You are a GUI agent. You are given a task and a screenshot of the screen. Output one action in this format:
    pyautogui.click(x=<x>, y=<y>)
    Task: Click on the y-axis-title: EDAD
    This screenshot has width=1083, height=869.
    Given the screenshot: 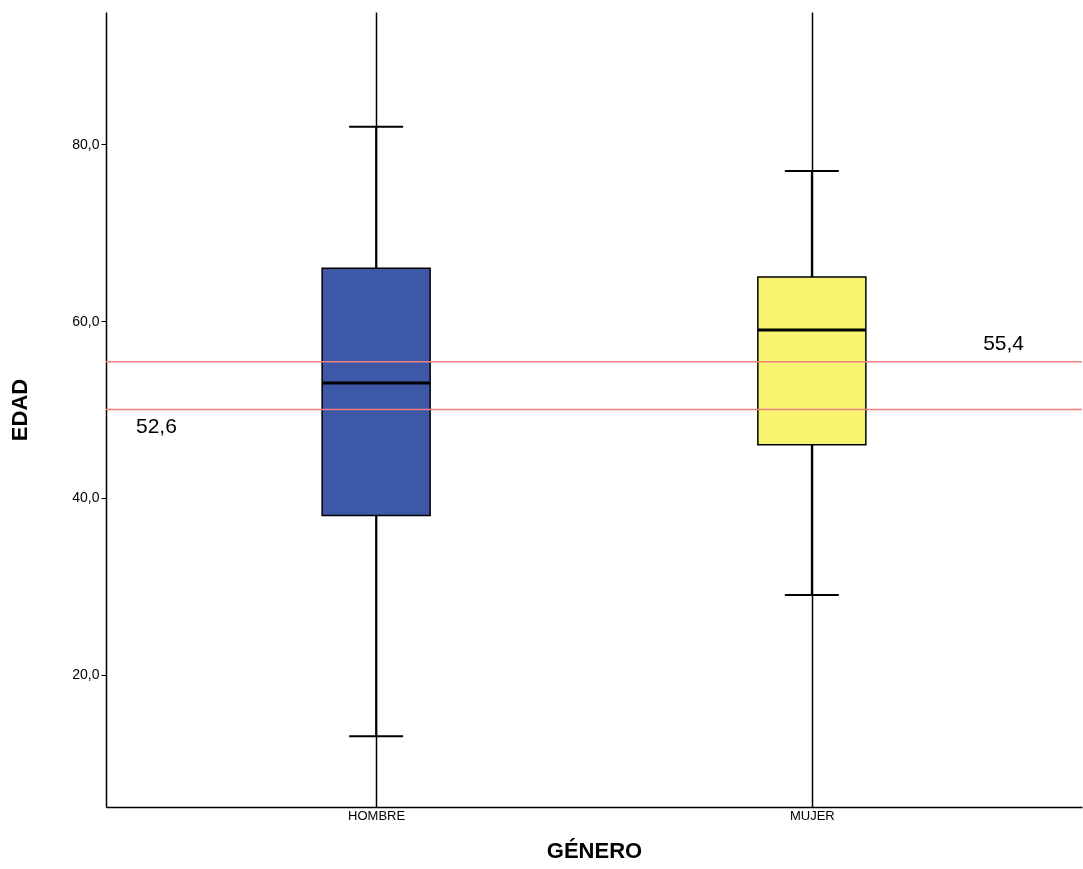 What is the action you would take?
    pyautogui.click(x=20, y=410)
    